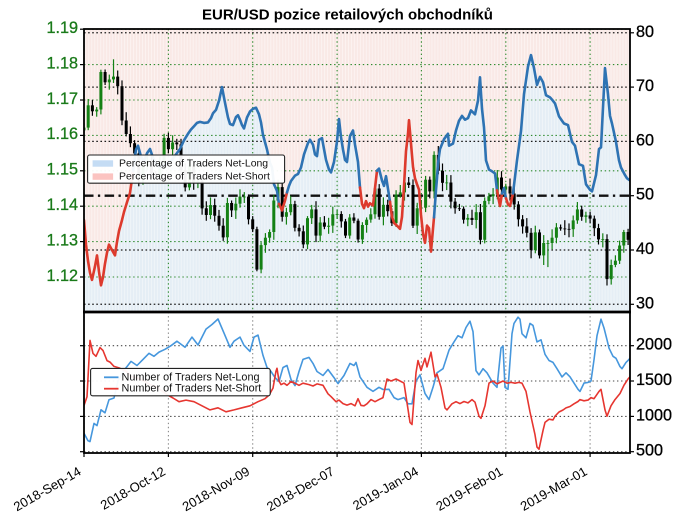 The height and width of the screenshot is (519, 680). What do you see at coordinates (62, 134) in the screenshot?
I see `svg-text: 1.16` at bounding box center [62, 134].